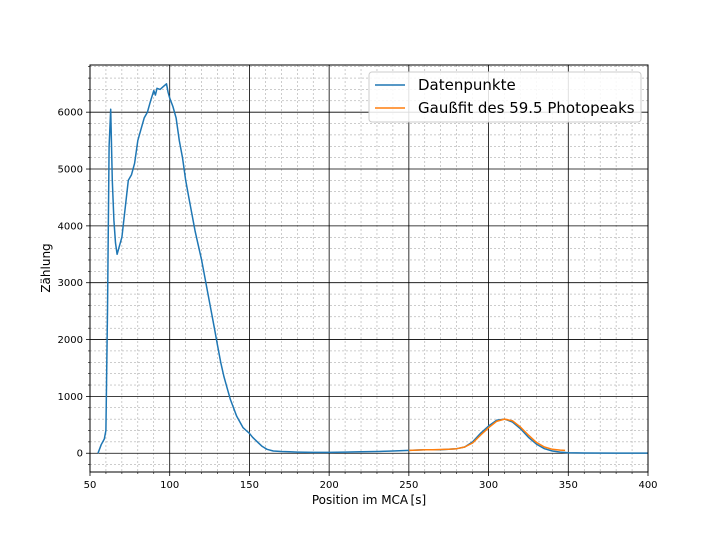 This screenshot has width=720, height=540. What do you see at coordinates (369, 500) in the screenshot?
I see `x-axis-label: Position im MCA [s]` at bounding box center [369, 500].